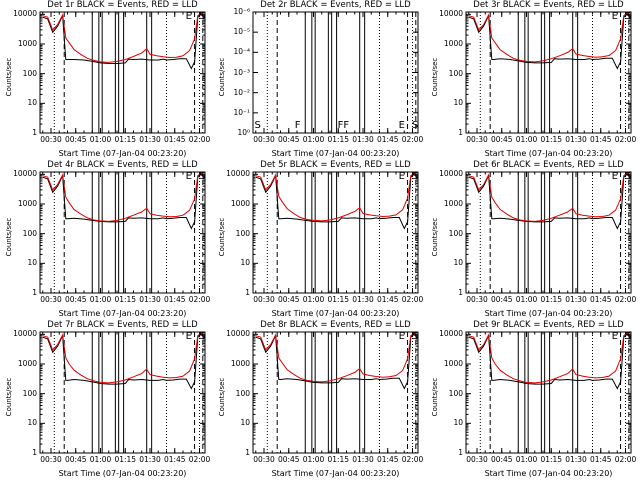 The height and width of the screenshot is (480, 640). I want to click on y-tick-label: 10⁻⁵, so click(241, 32).